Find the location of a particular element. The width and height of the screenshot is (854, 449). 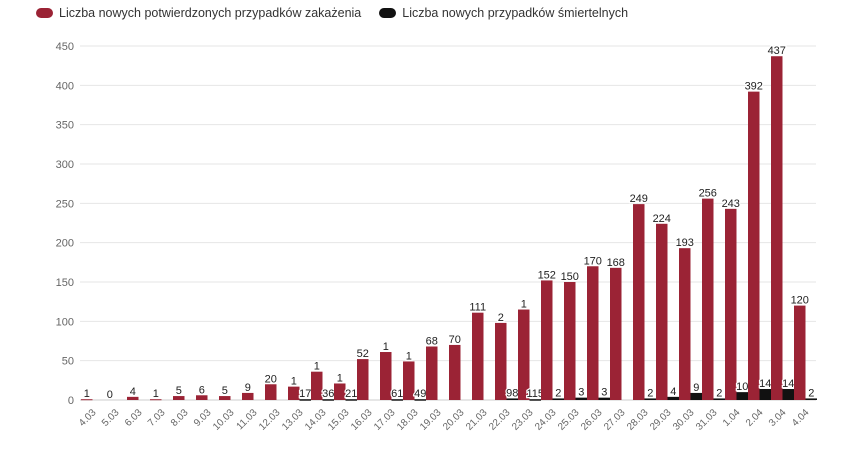

x-tick-label: 8.03 is located at coordinates (180, 418).